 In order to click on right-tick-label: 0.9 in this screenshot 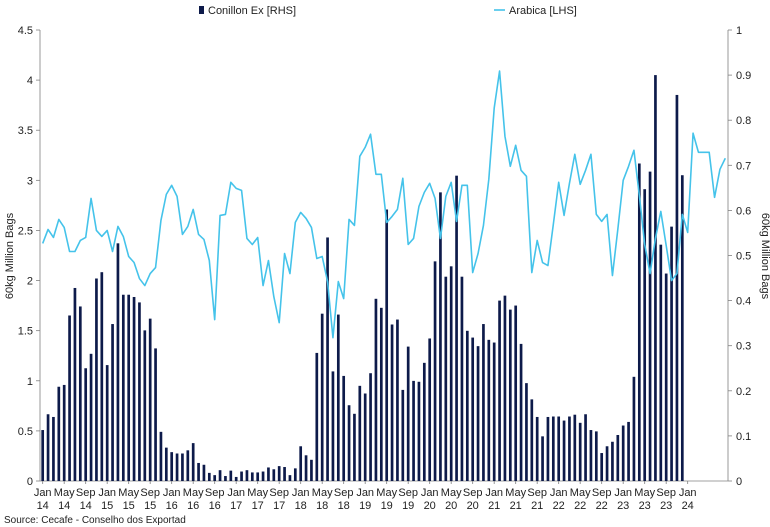, I will do `click(743, 76)`.